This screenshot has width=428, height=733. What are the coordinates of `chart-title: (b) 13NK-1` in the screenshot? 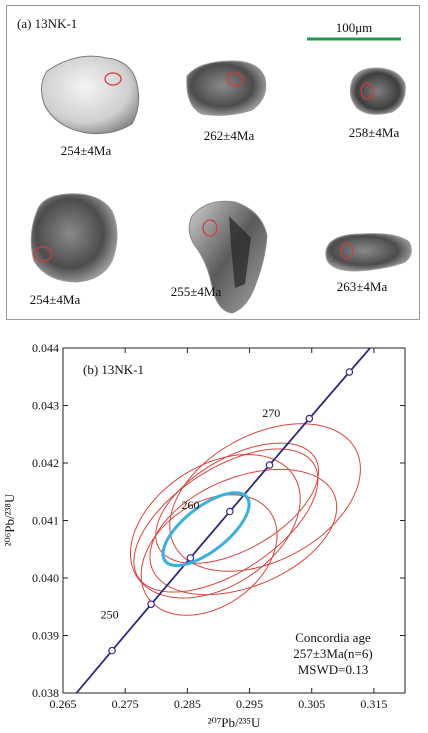 It's located at (113, 369).